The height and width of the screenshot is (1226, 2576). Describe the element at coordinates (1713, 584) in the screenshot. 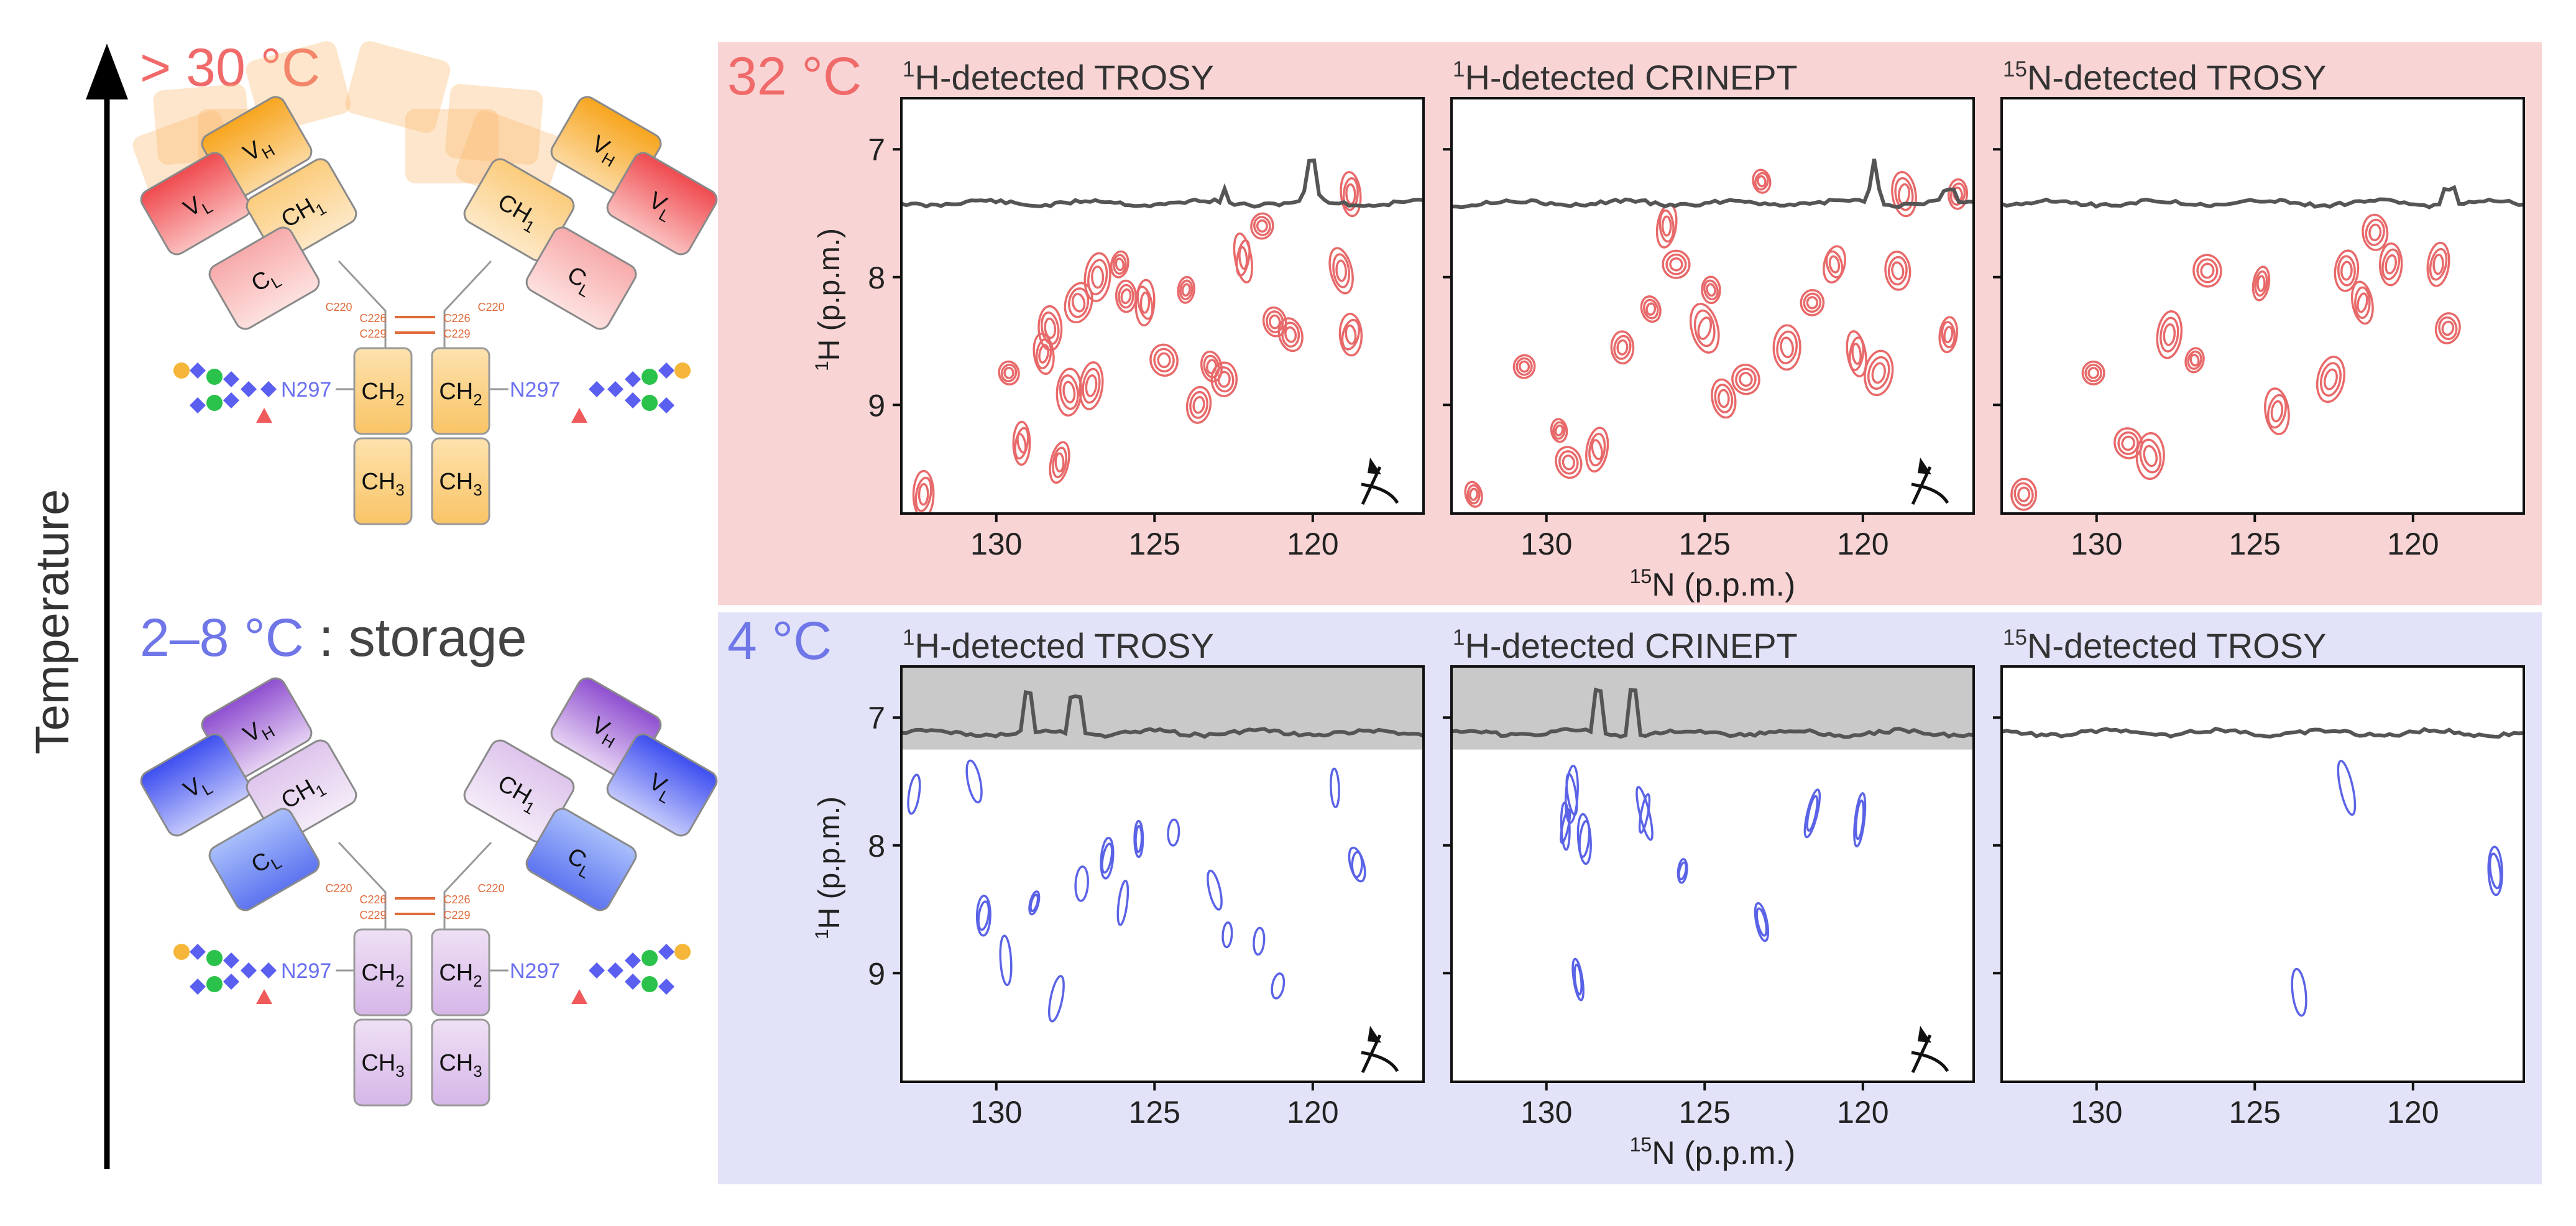

I see `x-axis-label: 15N (p.p.m.)` at that location.